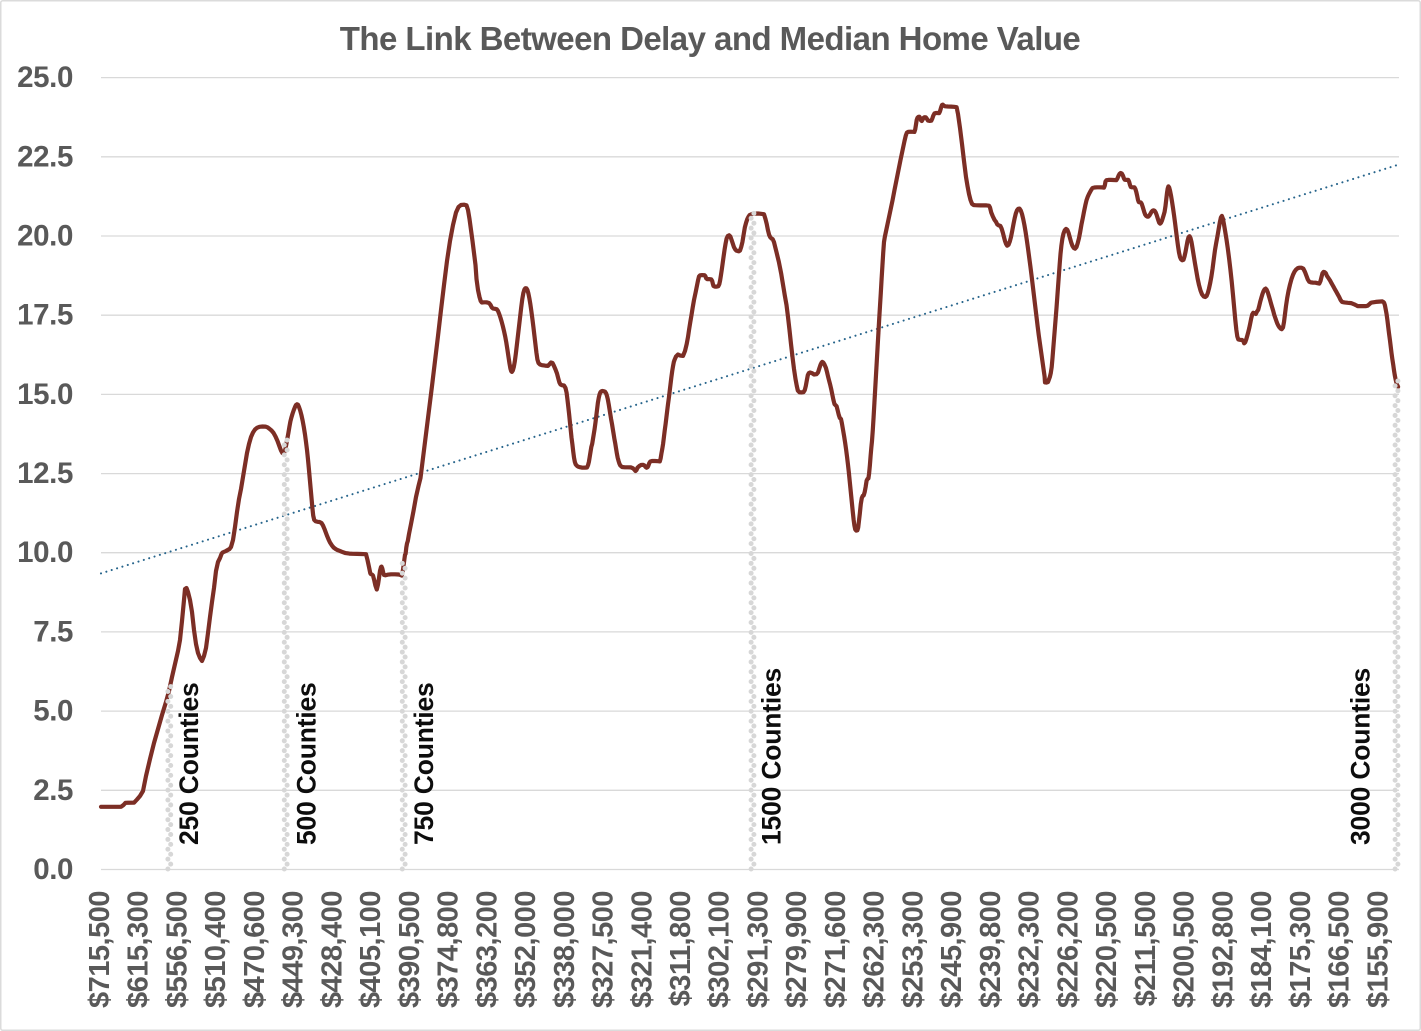 The height and width of the screenshot is (1031, 1421). What do you see at coordinates (53, 711) in the screenshot?
I see `svg-text: 5.0` at bounding box center [53, 711].